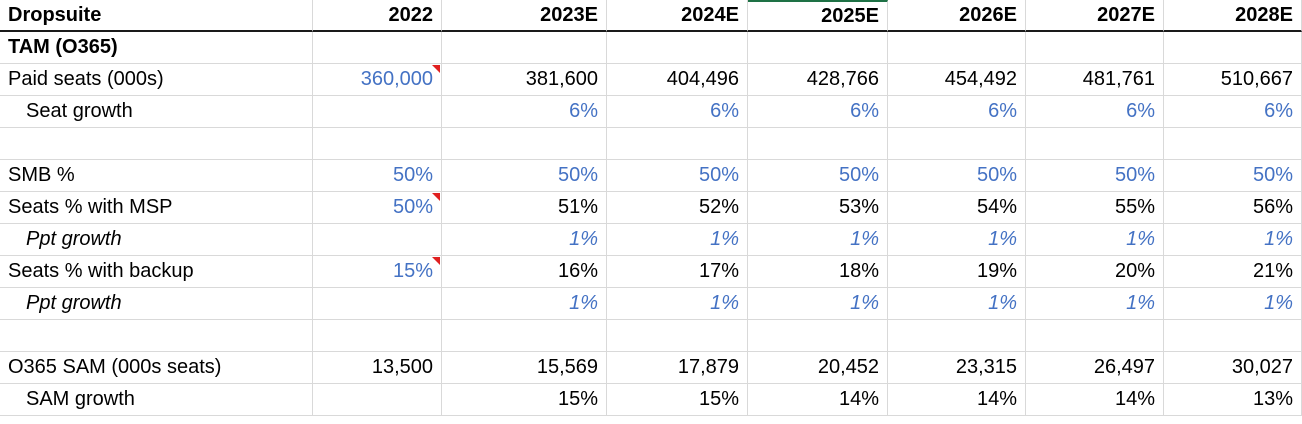  What do you see at coordinates (156, 80) in the screenshot?
I see `row-label-paid-seats: Paid seats (000s)` at bounding box center [156, 80].